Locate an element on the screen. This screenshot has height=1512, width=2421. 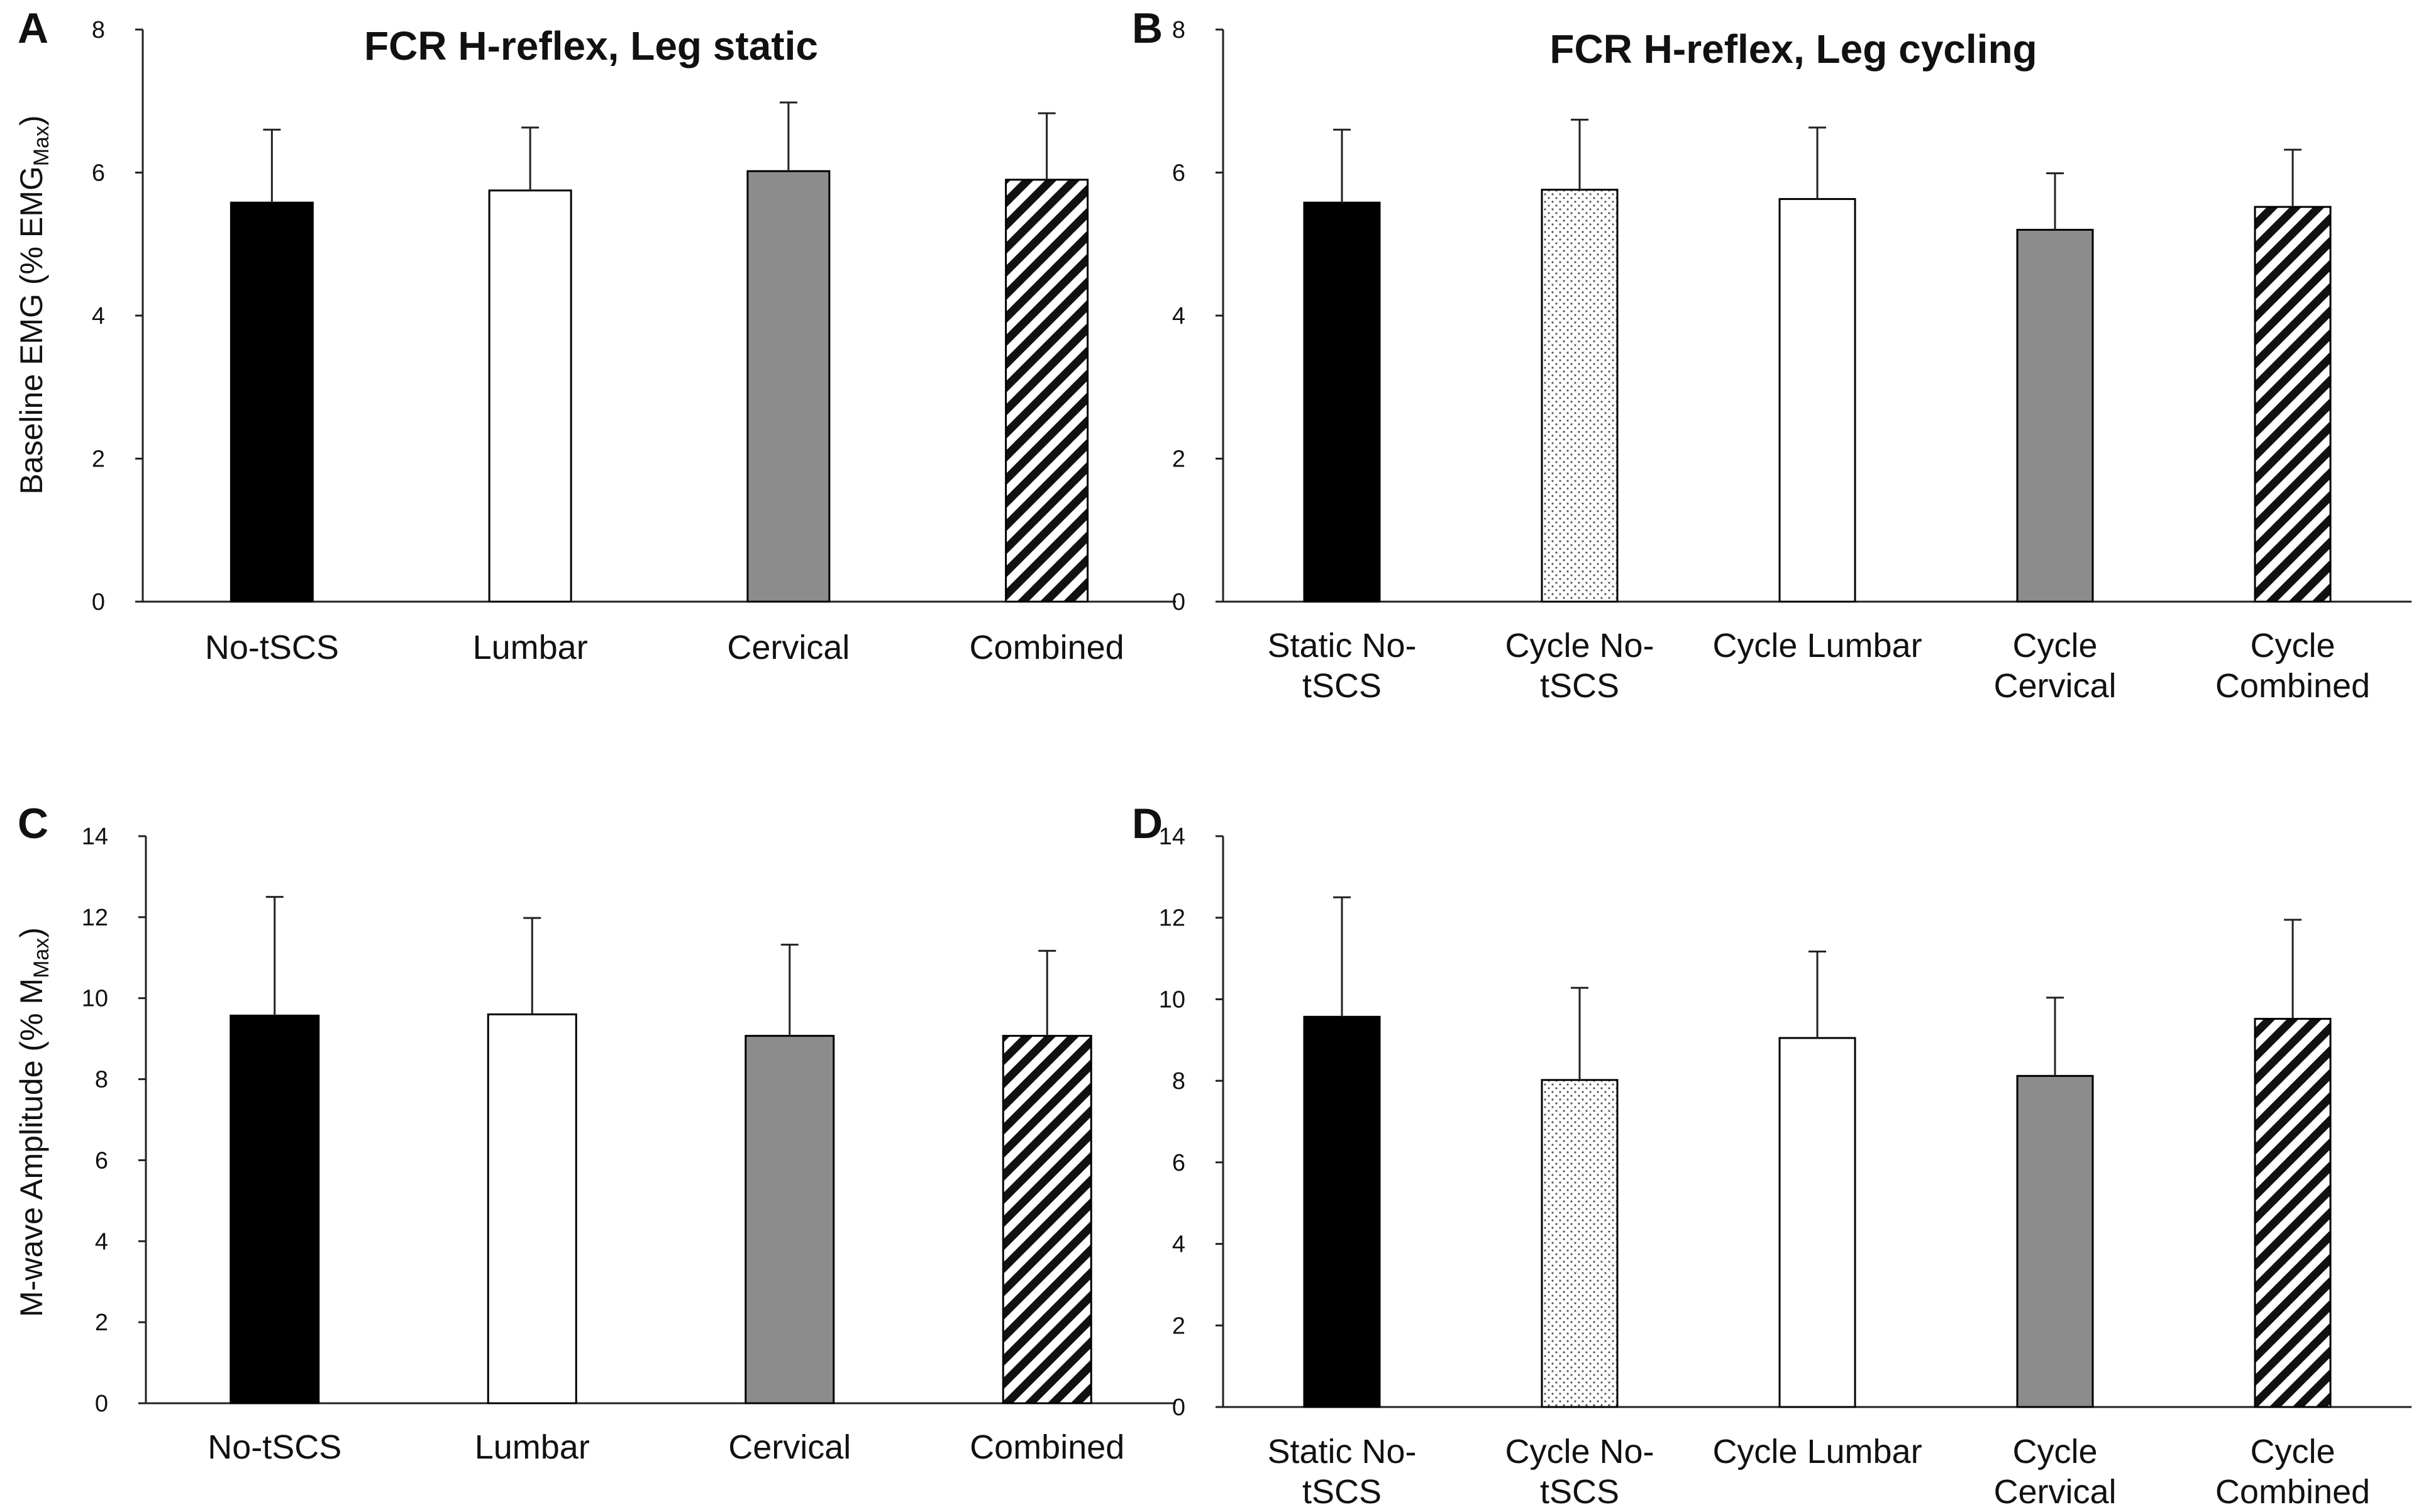
panel-letter-b: B is located at coordinates (1148, 28).